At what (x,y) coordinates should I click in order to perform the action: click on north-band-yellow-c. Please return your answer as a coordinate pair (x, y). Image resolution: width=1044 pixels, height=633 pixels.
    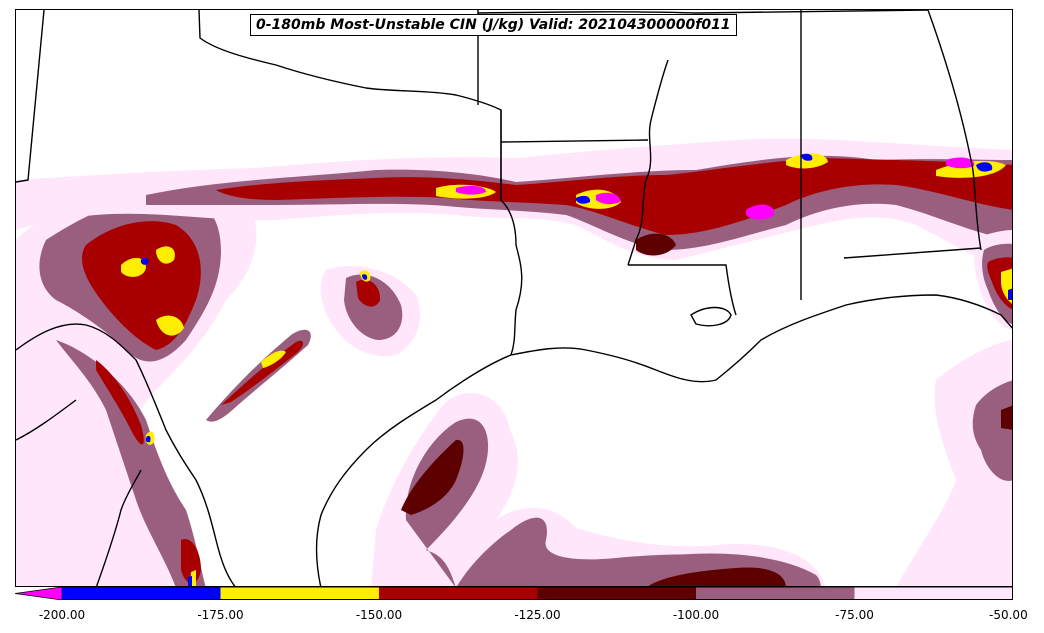
    Looking at the image, I should click on (807, 161).